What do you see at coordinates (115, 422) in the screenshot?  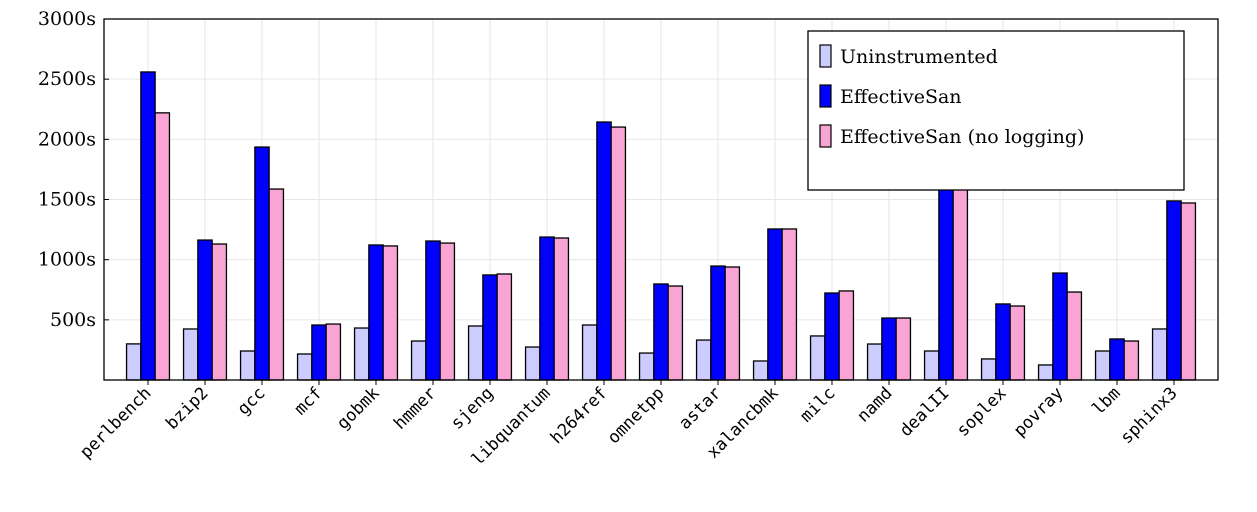 I see `x-tick-label: perlbench` at bounding box center [115, 422].